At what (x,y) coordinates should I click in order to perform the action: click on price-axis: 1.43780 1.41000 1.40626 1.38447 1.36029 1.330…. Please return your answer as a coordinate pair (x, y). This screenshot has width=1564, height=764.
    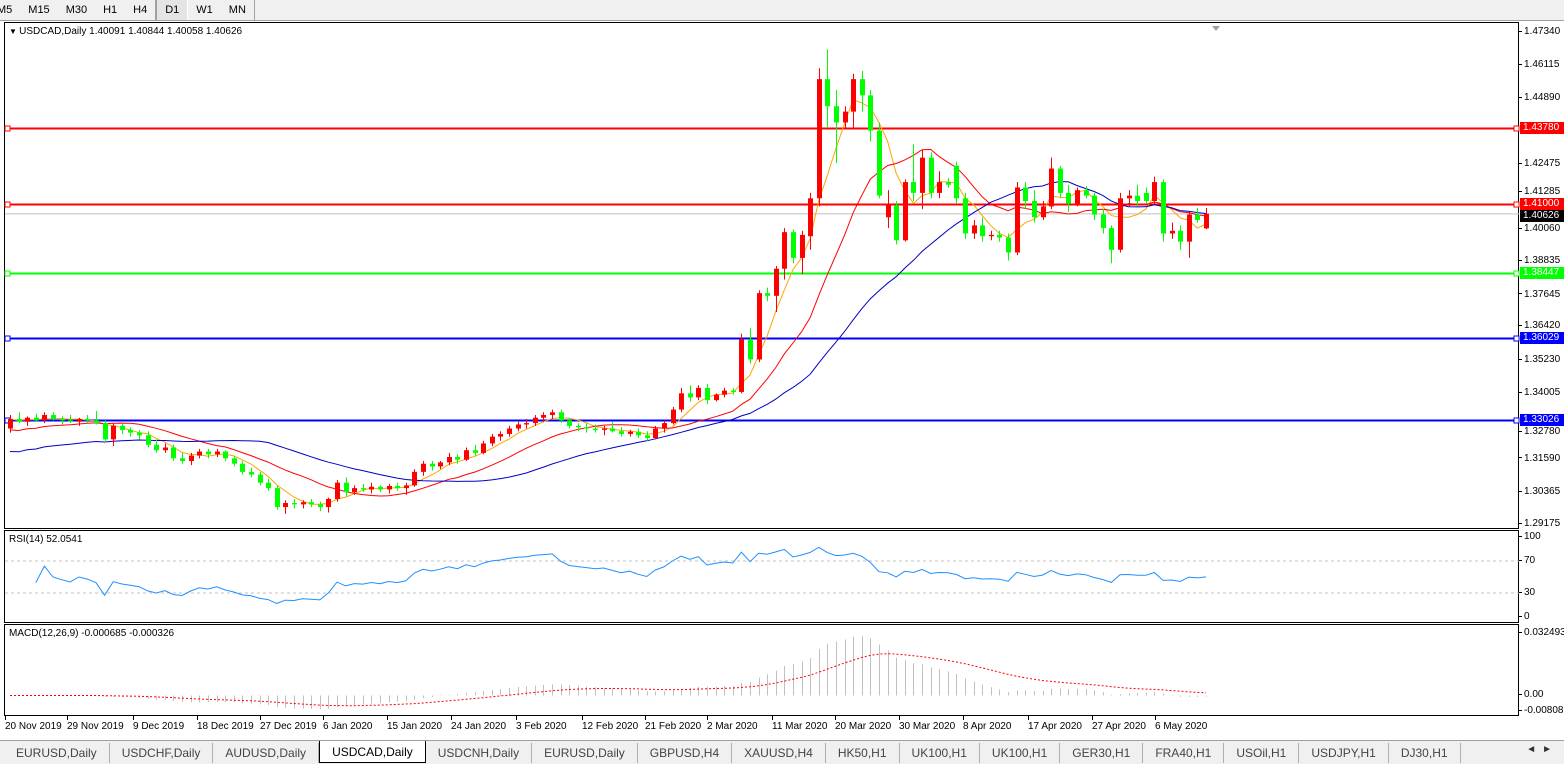
    Looking at the image, I should click on (1541, 369).